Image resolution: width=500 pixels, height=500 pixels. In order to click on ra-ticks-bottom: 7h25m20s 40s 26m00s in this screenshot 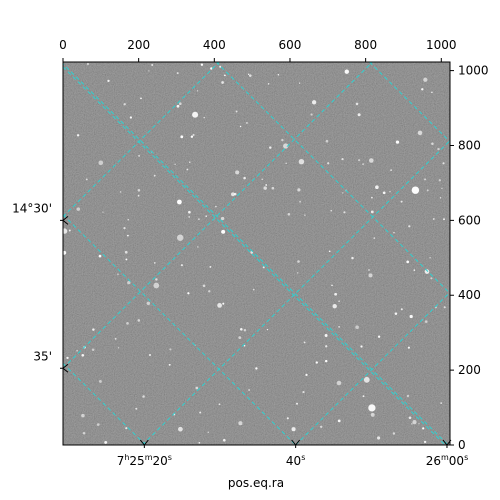, I will do `click(292, 453)`.